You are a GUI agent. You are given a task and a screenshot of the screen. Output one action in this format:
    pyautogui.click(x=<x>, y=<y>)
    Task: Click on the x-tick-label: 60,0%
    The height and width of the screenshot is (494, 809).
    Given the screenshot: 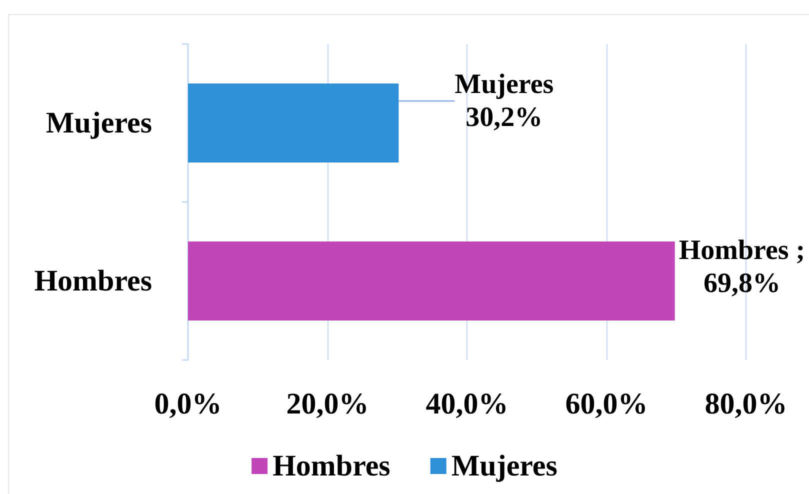 What is the action you would take?
    pyautogui.click(x=606, y=404)
    